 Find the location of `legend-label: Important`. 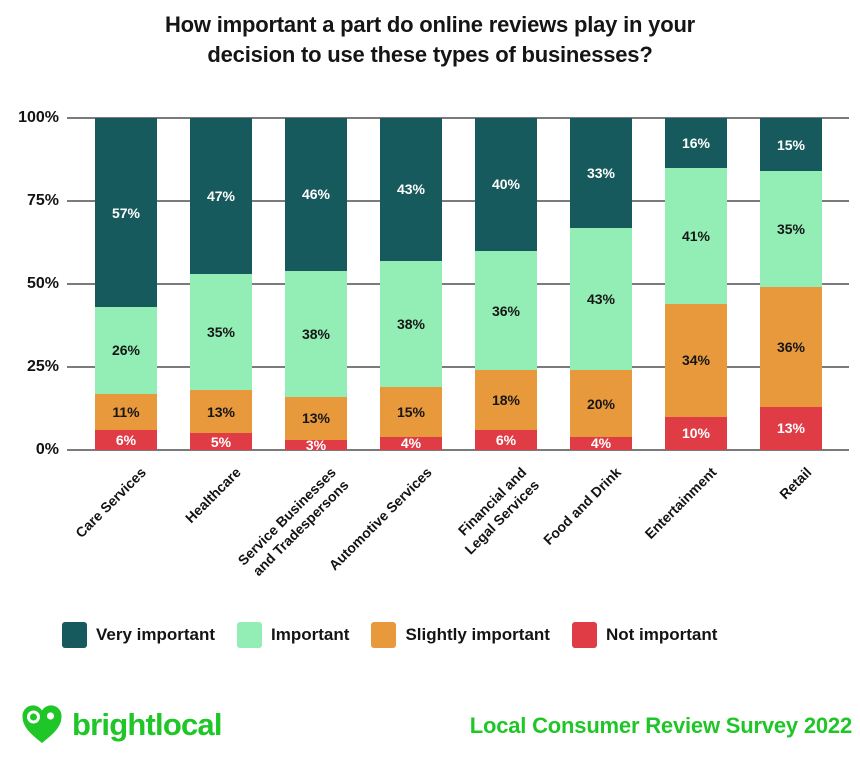

legend-label: Important is located at coordinates (310, 634).